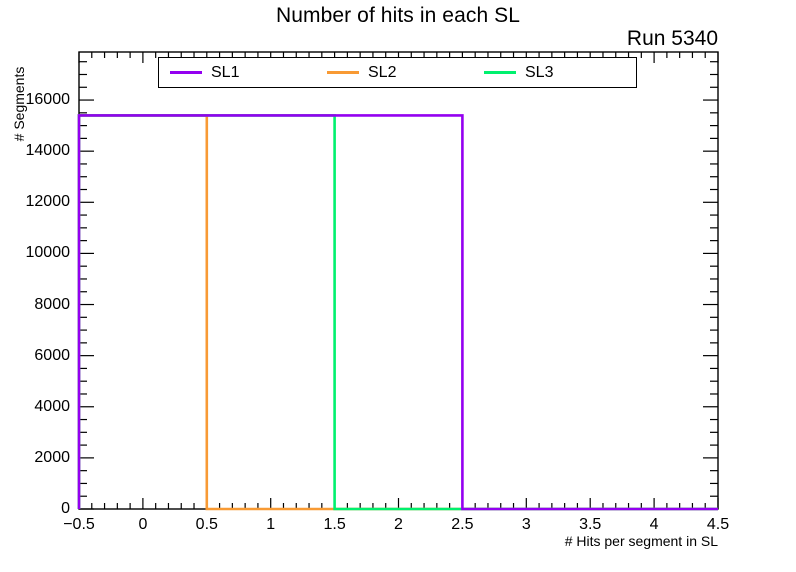 This screenshot has height=572, width=796. I want to click on legend-entry-sl3: SL3, so click(551, 72).